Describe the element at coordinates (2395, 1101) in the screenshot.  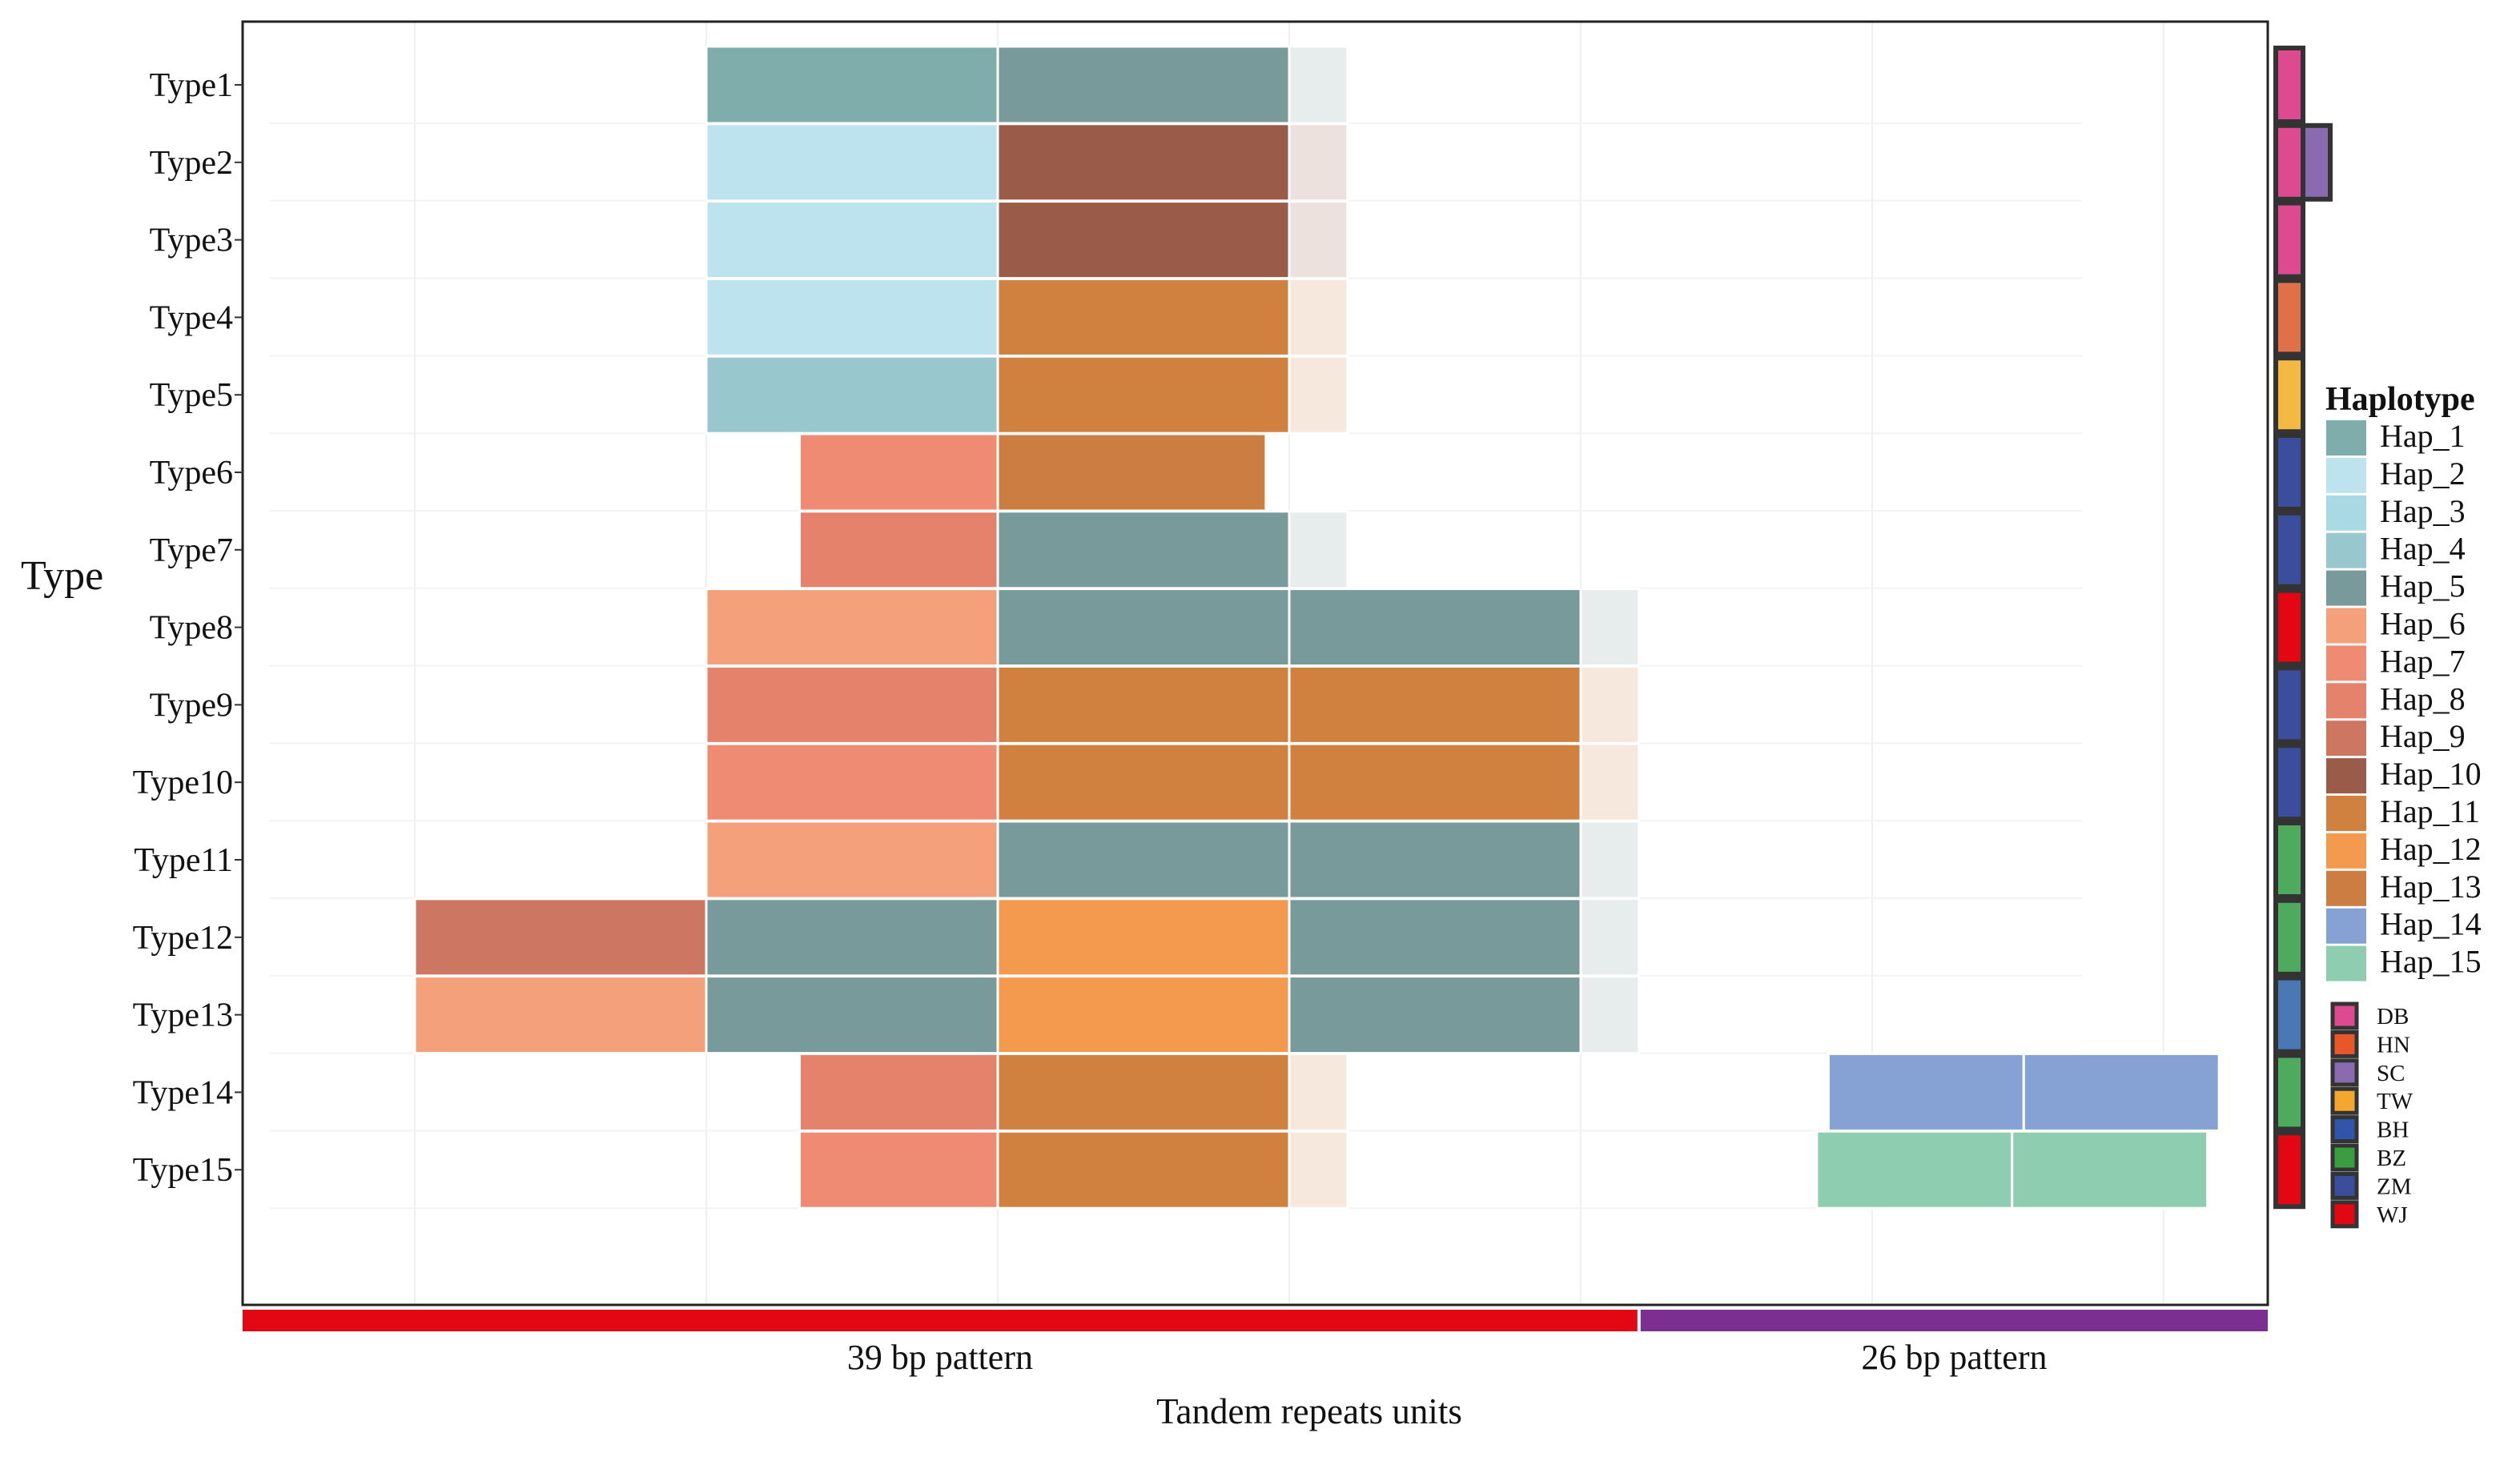
I see `region-legend-label: TW` at that location.